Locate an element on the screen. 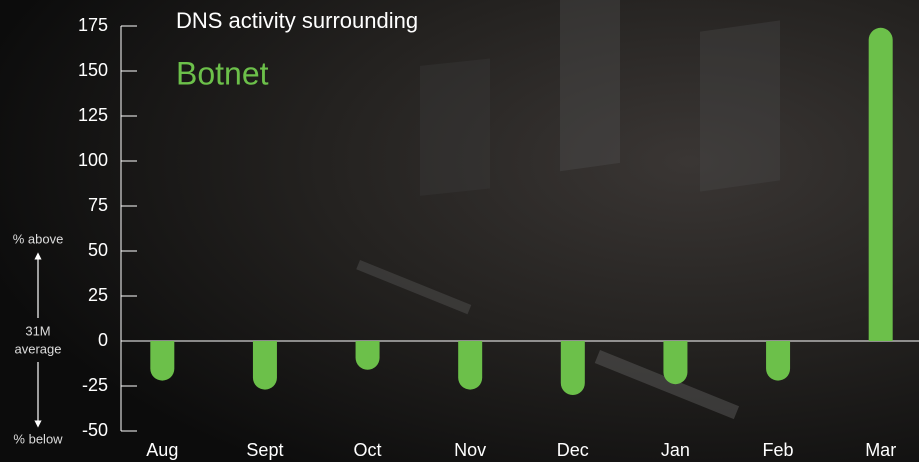 This screenshot has height=462, width=919. x-tick-label: Sept is located at coordinates (264, 450).